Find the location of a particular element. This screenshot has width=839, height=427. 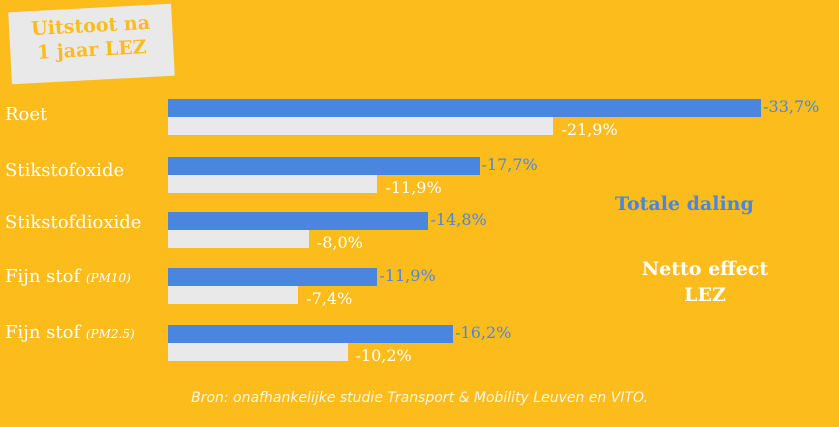

category-subscript: (PM10) is located at coordinates (108, 278).